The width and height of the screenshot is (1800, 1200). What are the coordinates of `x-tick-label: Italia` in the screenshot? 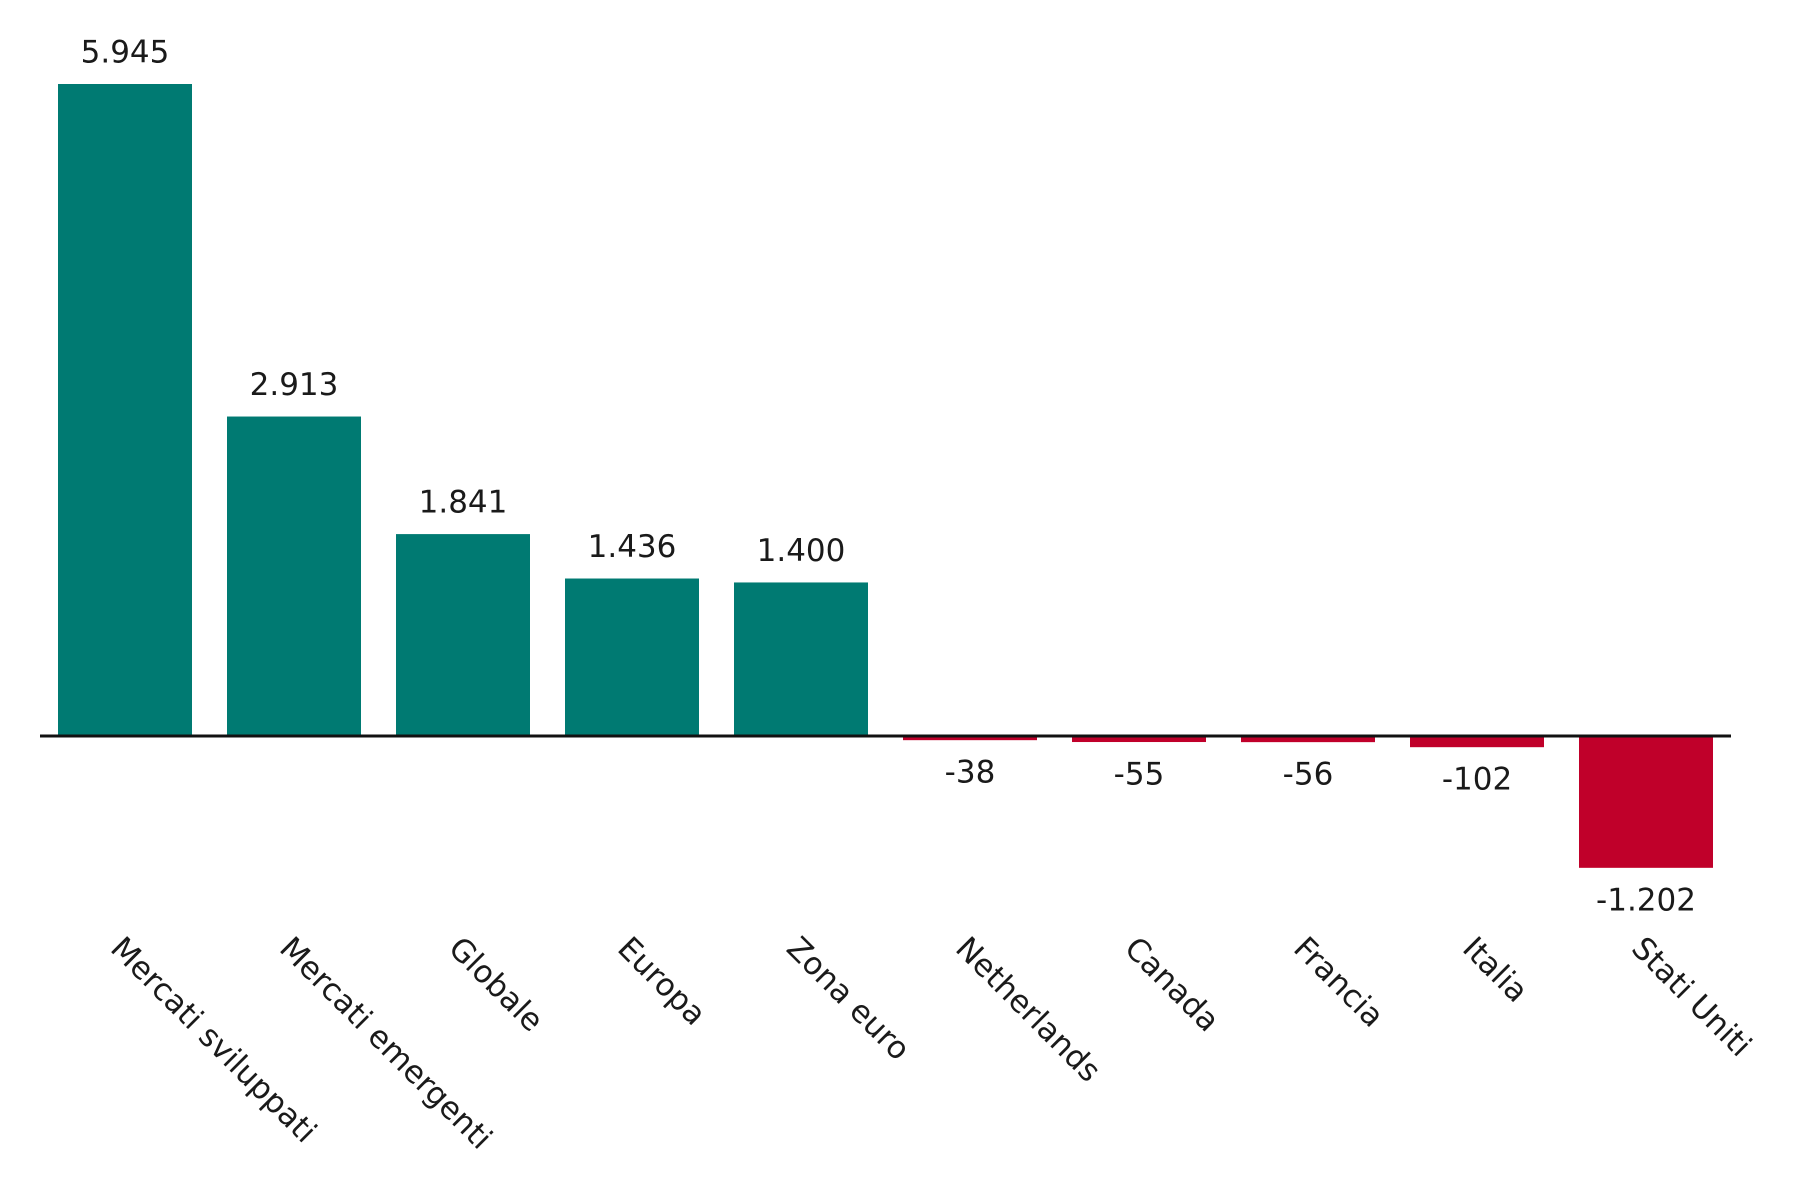 It's located at (1495, 970).